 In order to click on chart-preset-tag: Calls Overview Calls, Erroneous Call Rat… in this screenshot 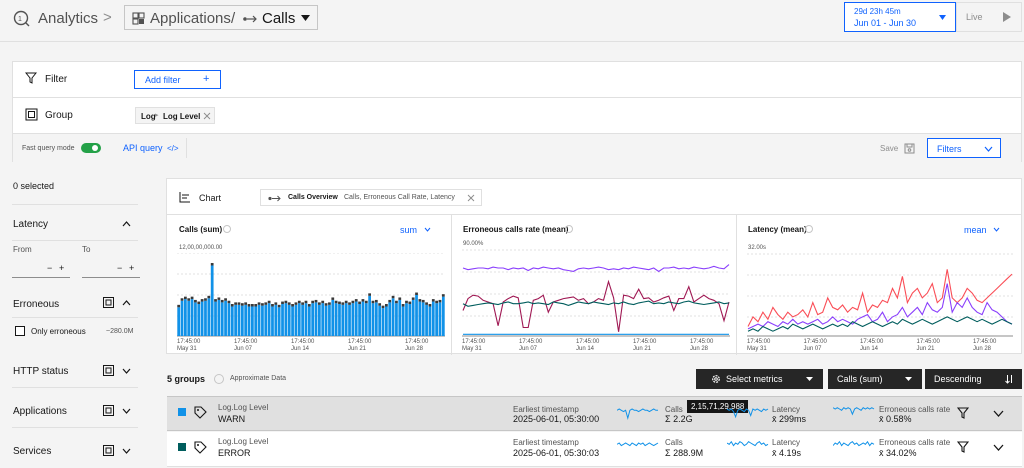, I will do `click(371, 197)`.